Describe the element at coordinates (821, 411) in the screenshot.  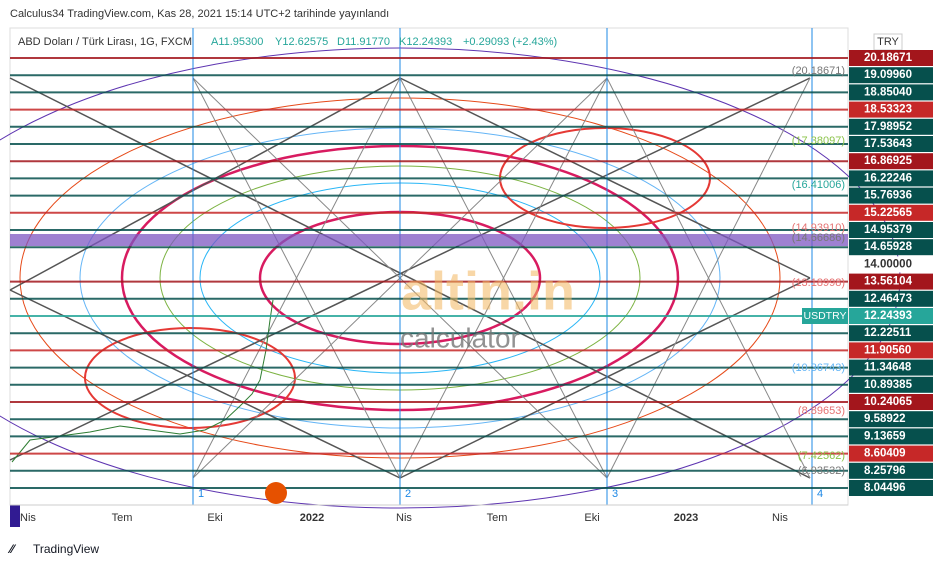
I see `level-label: (8.89653)` at that location.